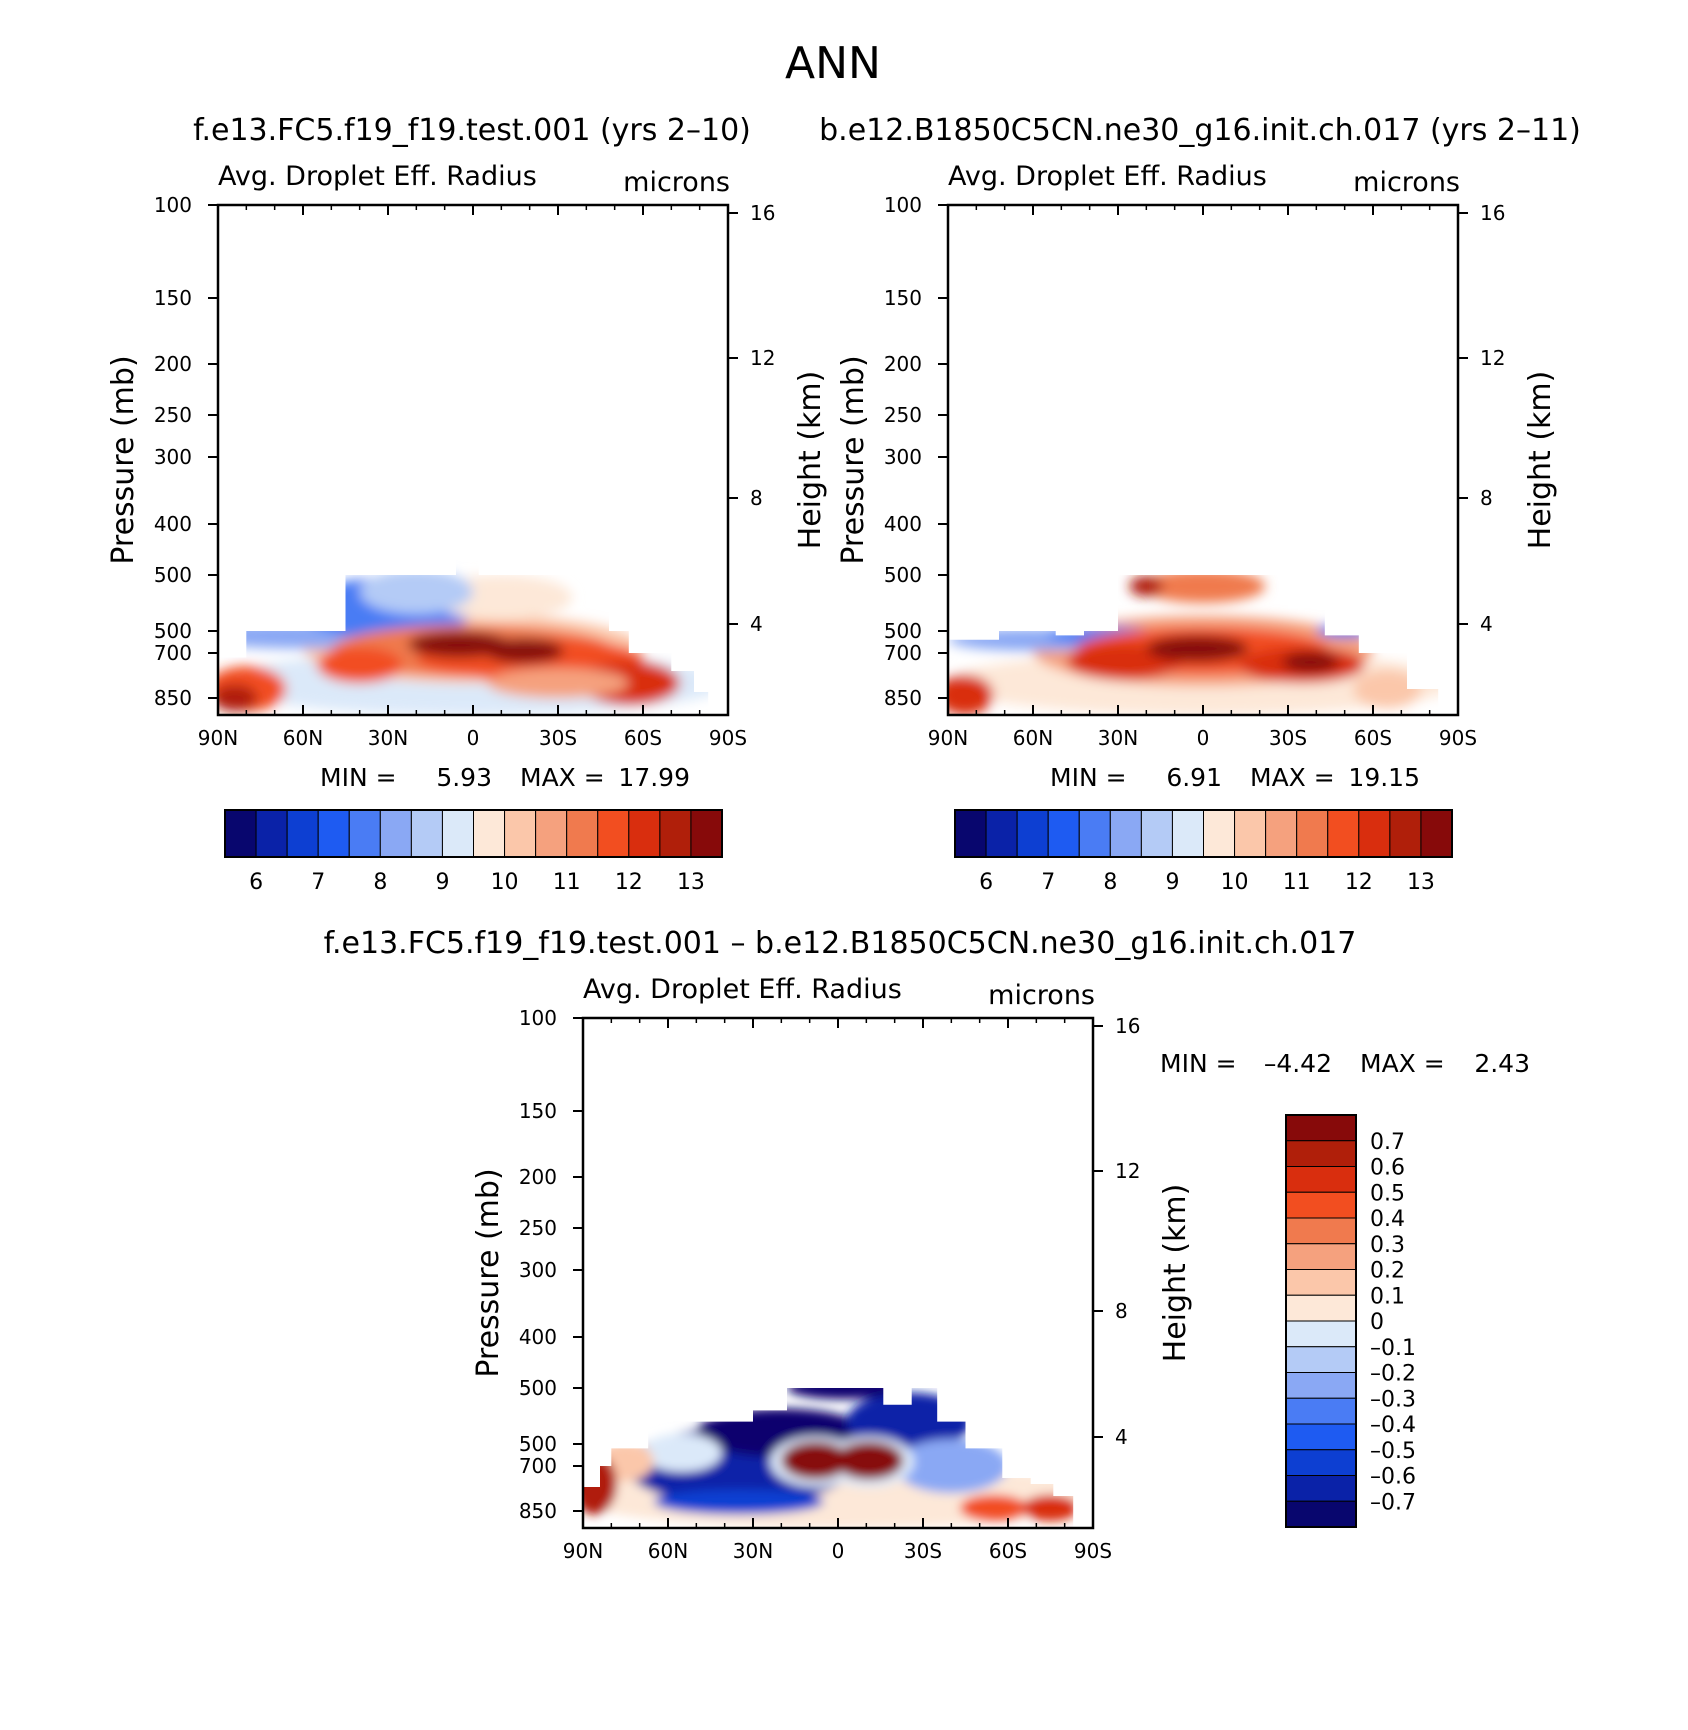 This screenshot has height=1730, width=1688. What do you see at coordinates (1203, 738) in the screenshot?
I see `x-tick-label: 0` at bounding box center [1203, 738].